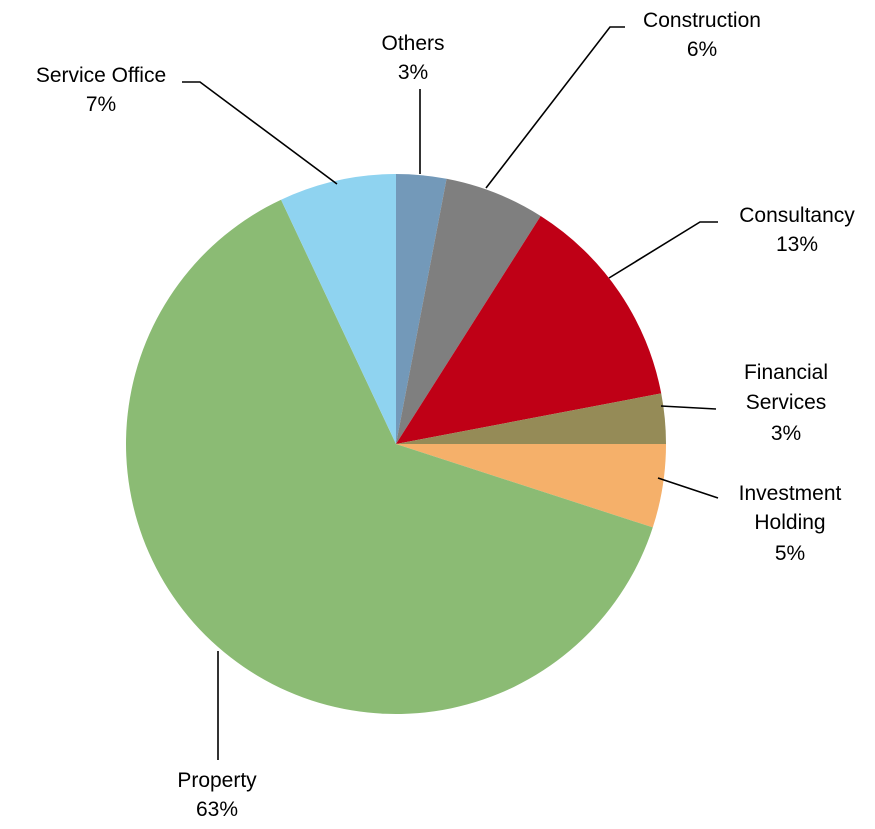 This screenshot has height=829, width=875. I want to click on slice-label-others: Others, so click(412, 43).